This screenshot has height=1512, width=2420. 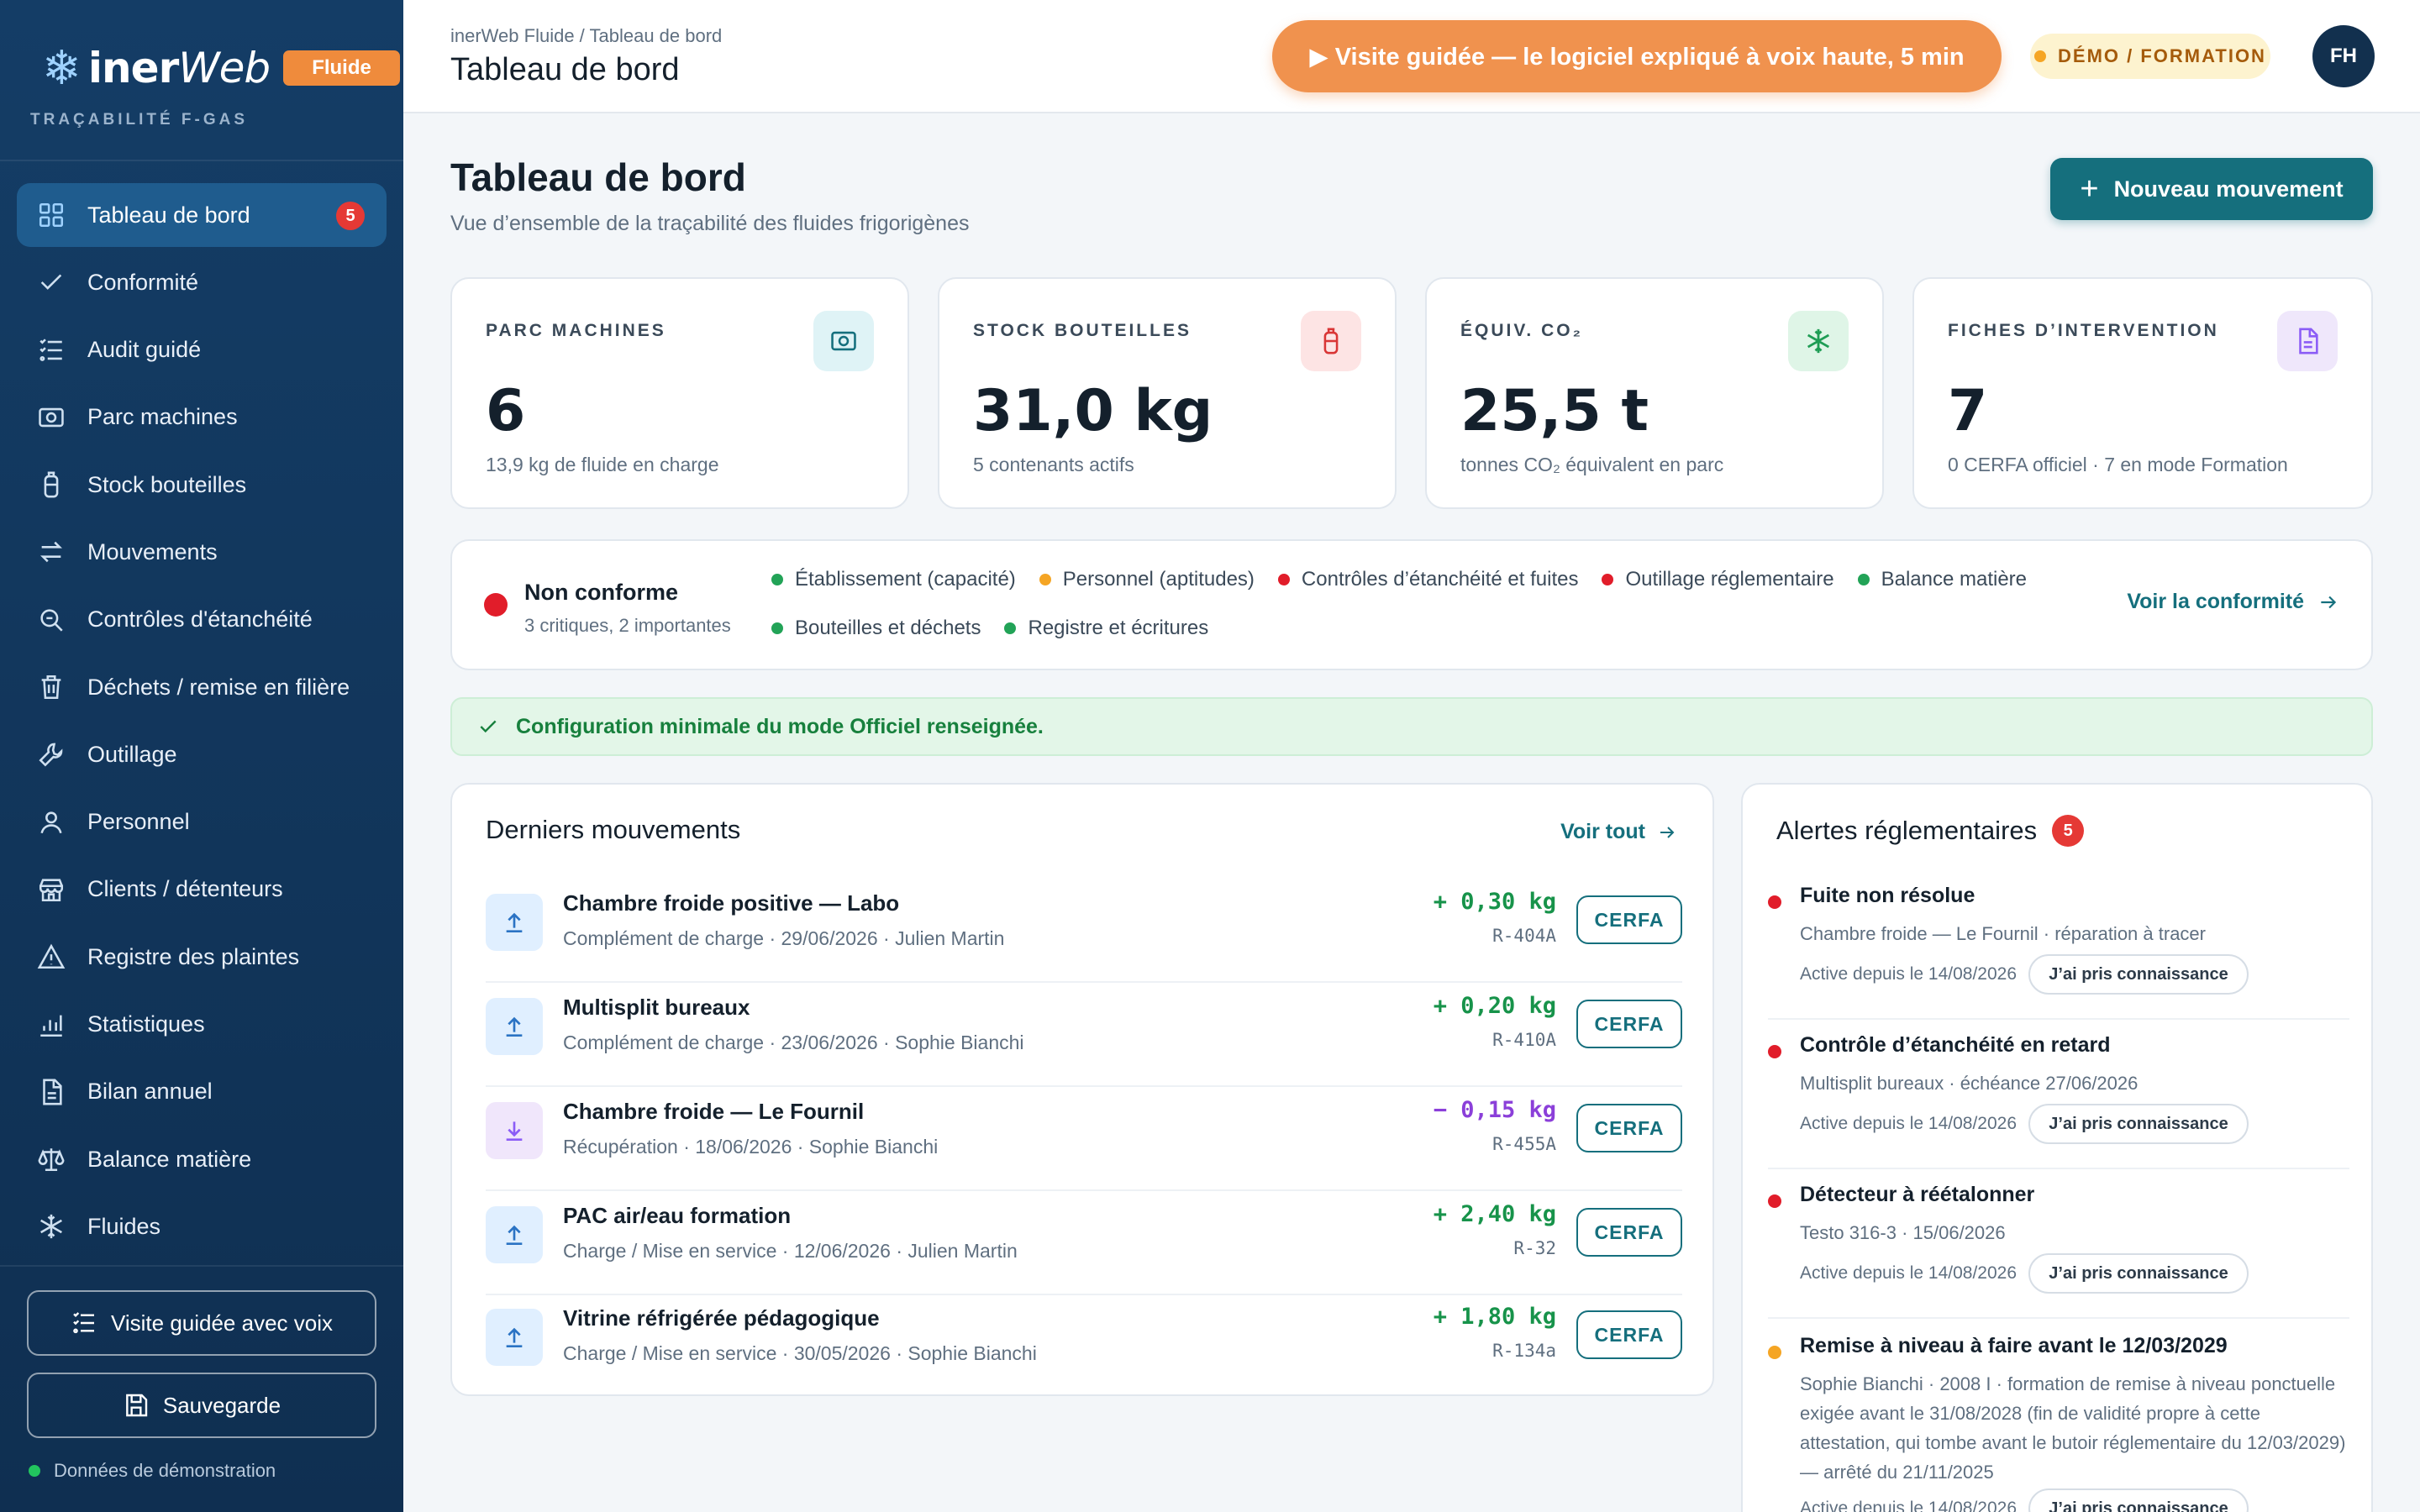 I want to click on compliance-item: Registre et écritures, so click(x=1106, y=628).